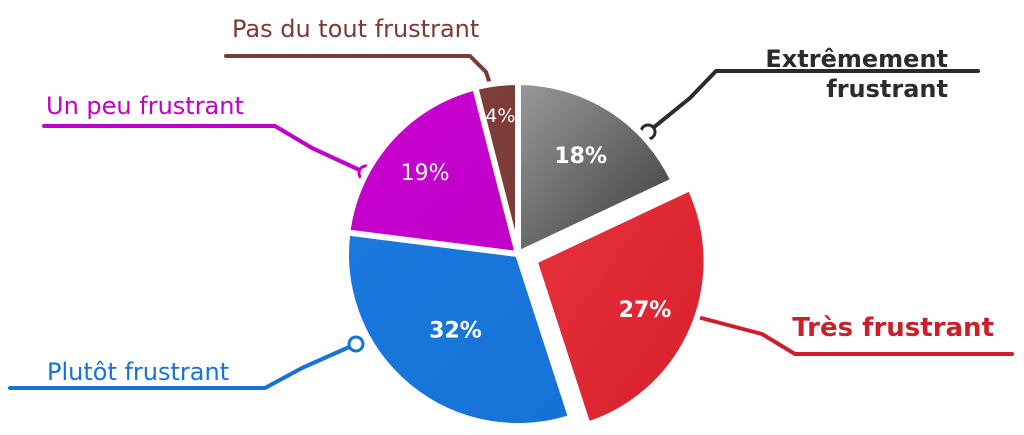 This screenshot has width=1024, height=435. What do you see at coordinates (856, 59) in the screenshot?
I see `category-label-1-line-1: Extrêmement` at bounding box center [856, 59].